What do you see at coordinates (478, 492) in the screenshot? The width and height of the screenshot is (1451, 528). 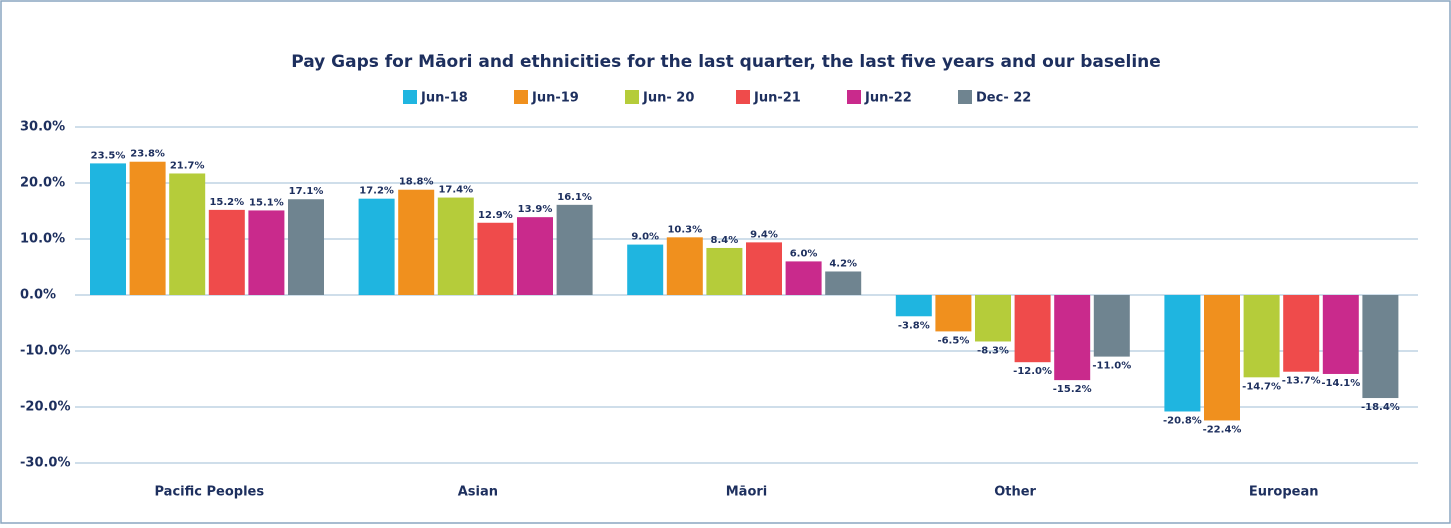 I see `x-tick-label: Asian` at bounding box center [478, 492].